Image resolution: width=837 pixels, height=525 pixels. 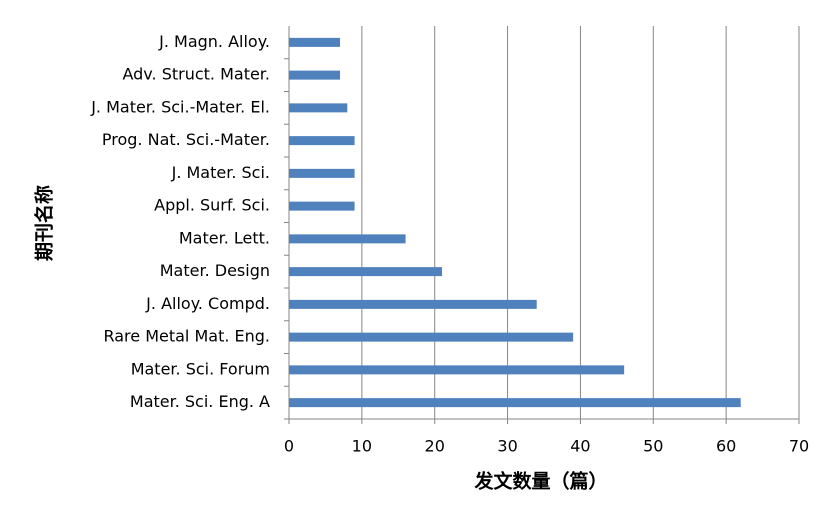 I want to click on x-tick-label: 30, so click(x=507, y=446).